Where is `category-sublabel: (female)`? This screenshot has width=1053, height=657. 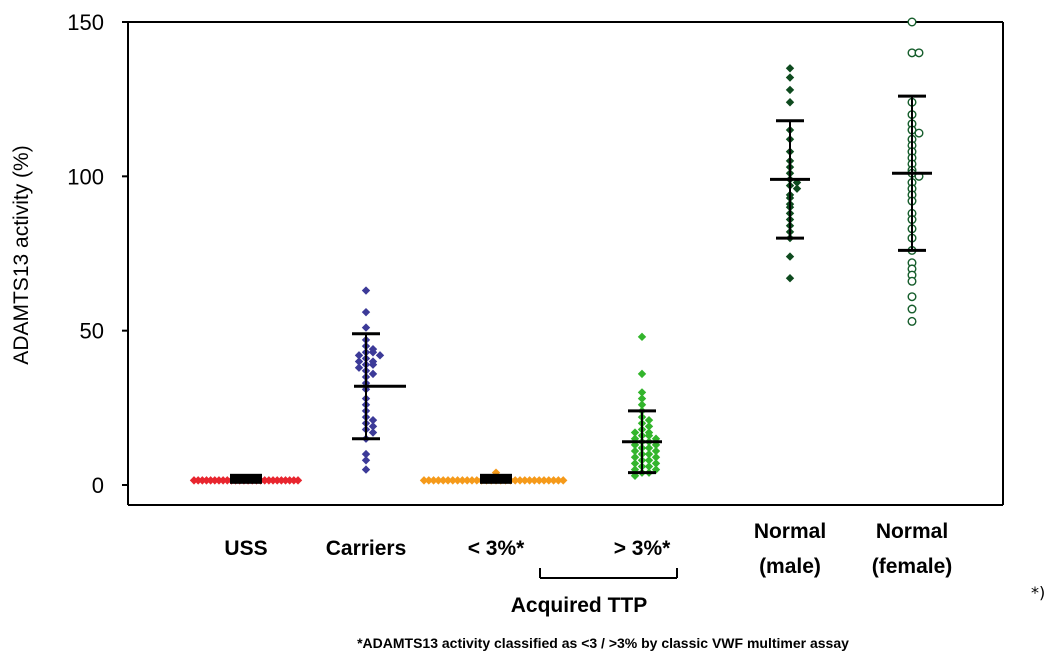
category-sublabel: (female) is located at coordinates (912, 566).